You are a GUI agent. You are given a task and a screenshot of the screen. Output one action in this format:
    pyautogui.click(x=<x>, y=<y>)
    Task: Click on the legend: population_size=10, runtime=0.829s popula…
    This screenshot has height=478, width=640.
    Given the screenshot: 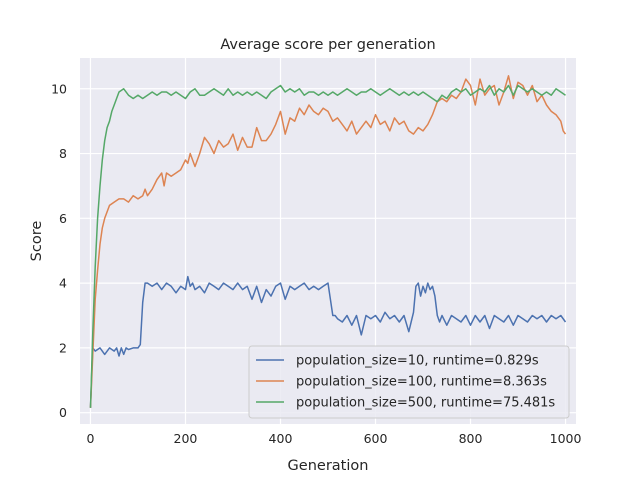 What is the action you would take?
    pyautogui.click(x=409, y=382)
    